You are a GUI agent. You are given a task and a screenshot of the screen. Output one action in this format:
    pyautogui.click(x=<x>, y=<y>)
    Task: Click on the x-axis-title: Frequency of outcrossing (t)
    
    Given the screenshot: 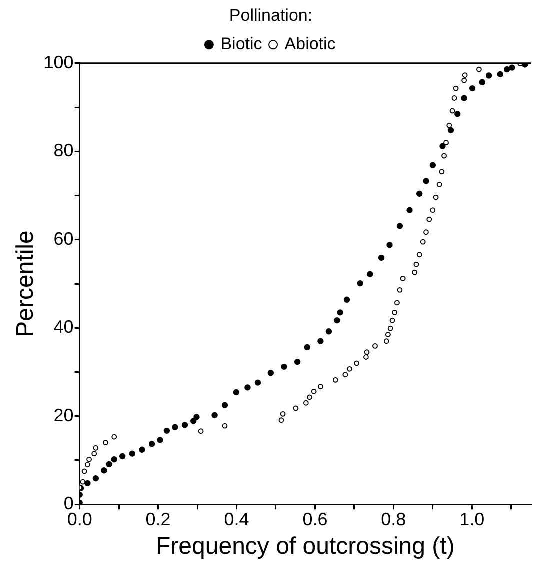 What is the action you would take?
    pyautogui.click(x=305, y=546)
    